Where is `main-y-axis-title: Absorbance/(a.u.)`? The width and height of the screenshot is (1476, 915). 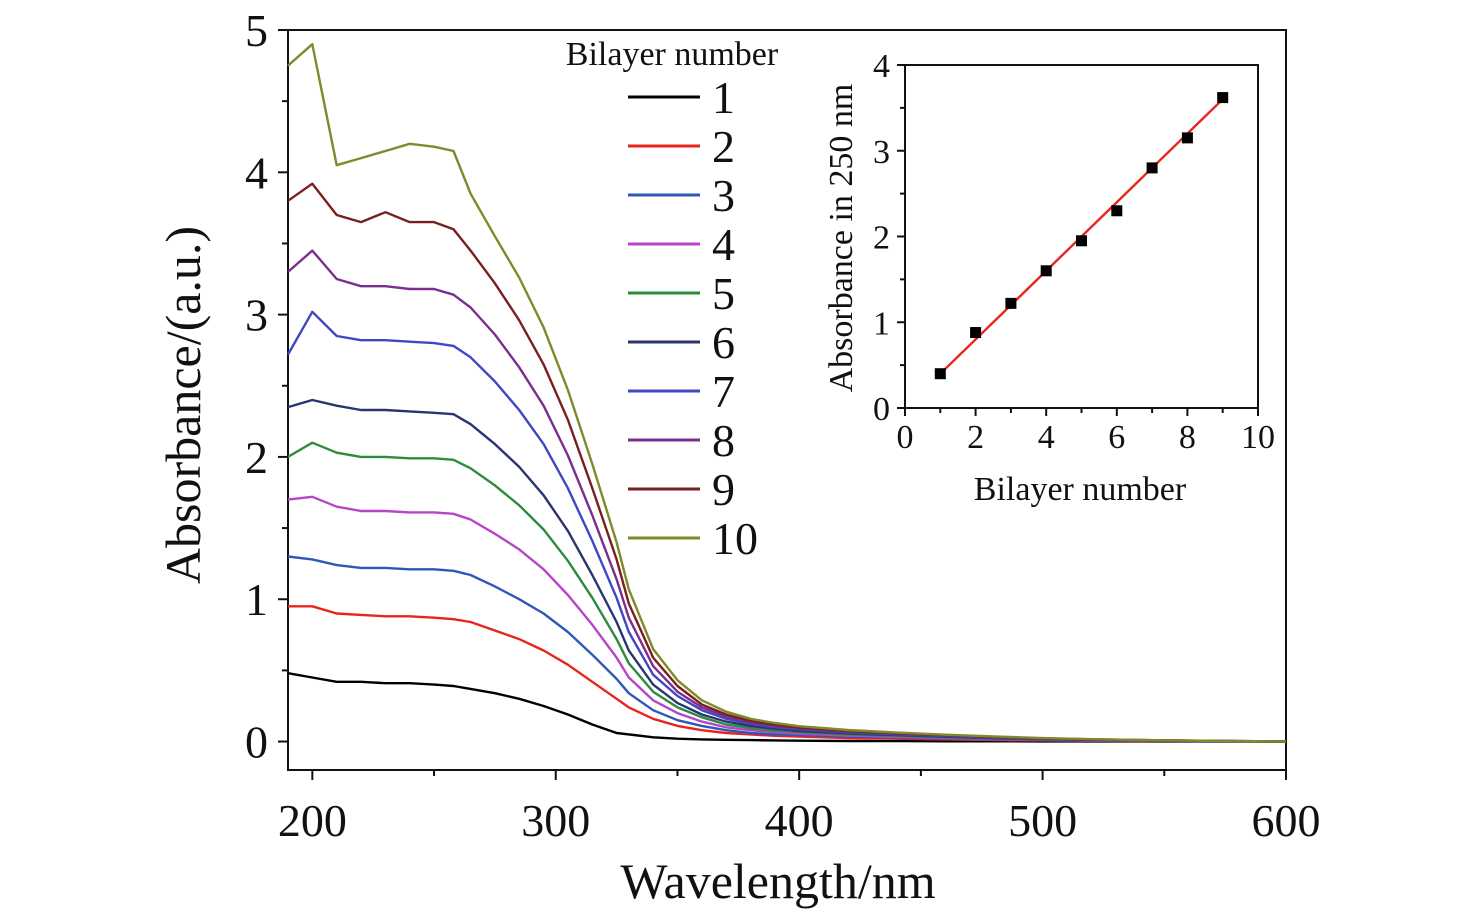
main-y-axis-title: Absorbance/(a.u.) is located at coordinates (183, 405).